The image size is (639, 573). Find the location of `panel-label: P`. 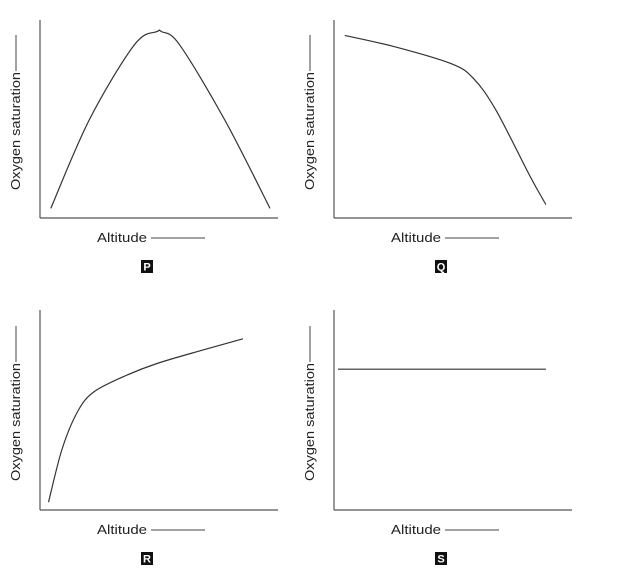

panel-label: P is located at coordinates (146, 268).